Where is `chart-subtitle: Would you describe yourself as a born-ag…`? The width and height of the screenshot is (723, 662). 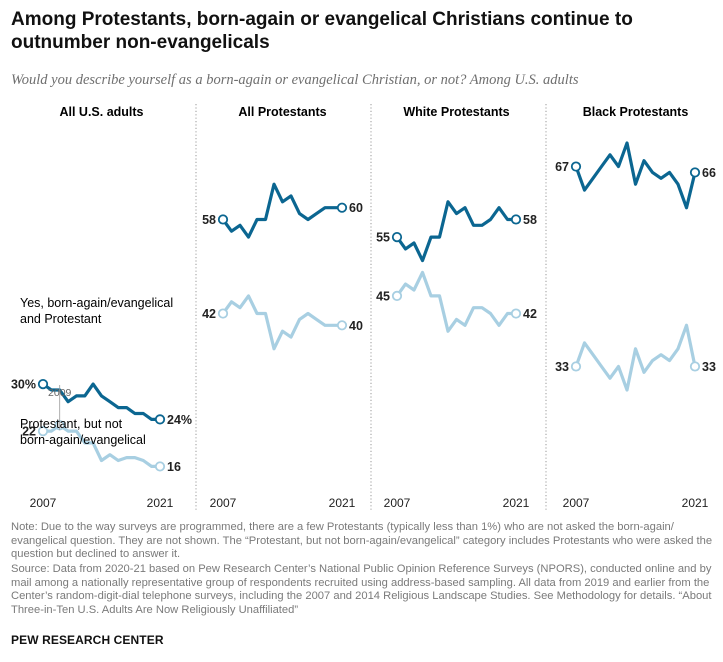 chart-subtitle: Would you describe yourself as a born-ag… is located at coordinates (295, 80).